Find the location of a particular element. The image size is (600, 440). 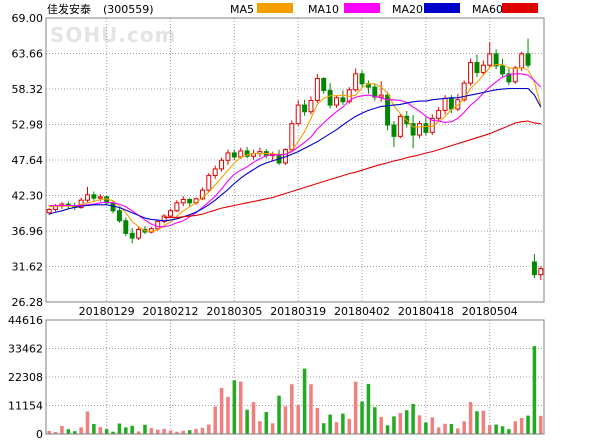

legend-ma10-label: MA10 is located at coordinates (323, 9).